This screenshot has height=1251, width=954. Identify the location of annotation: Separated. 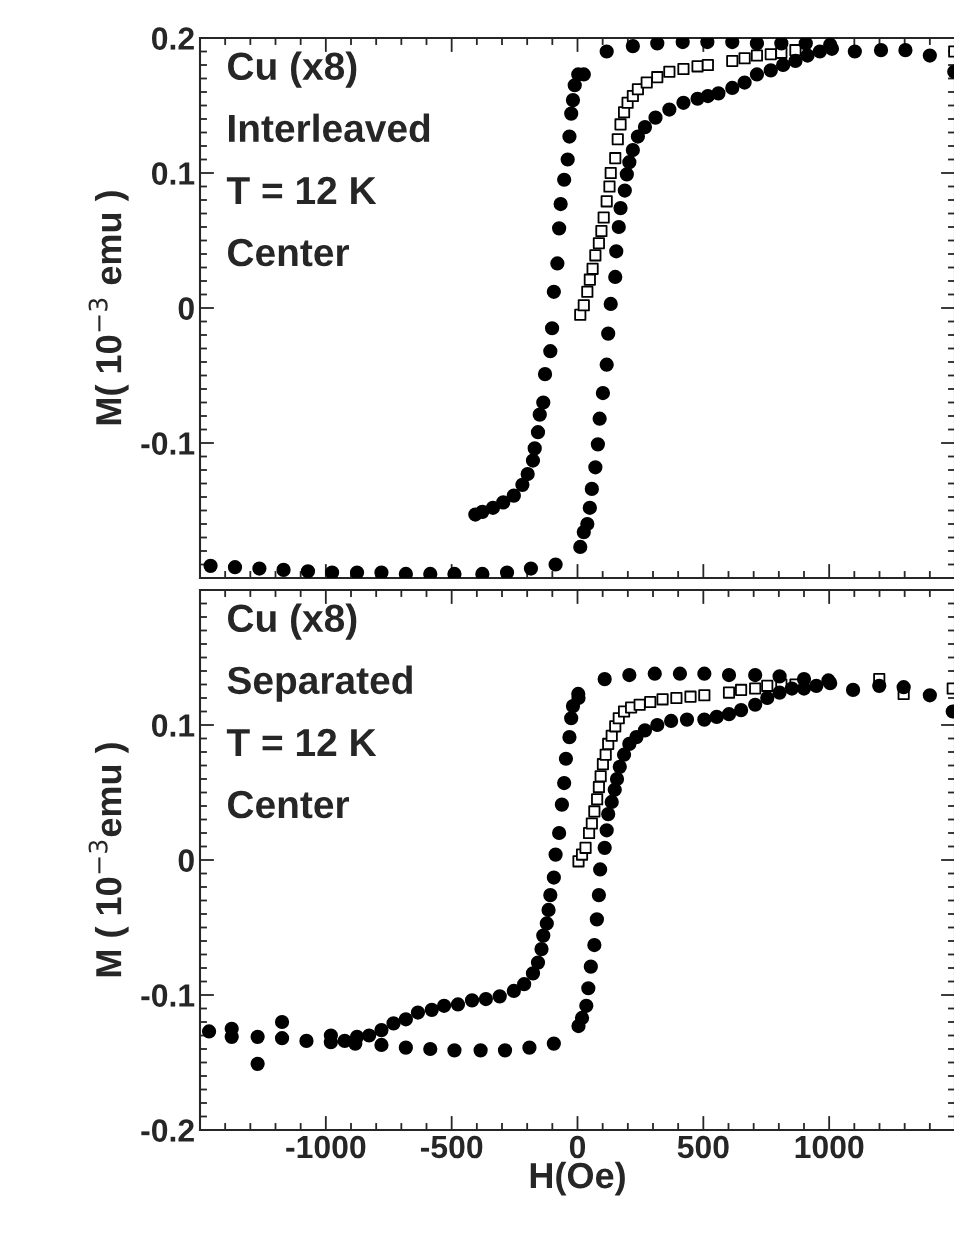
(319, 683).